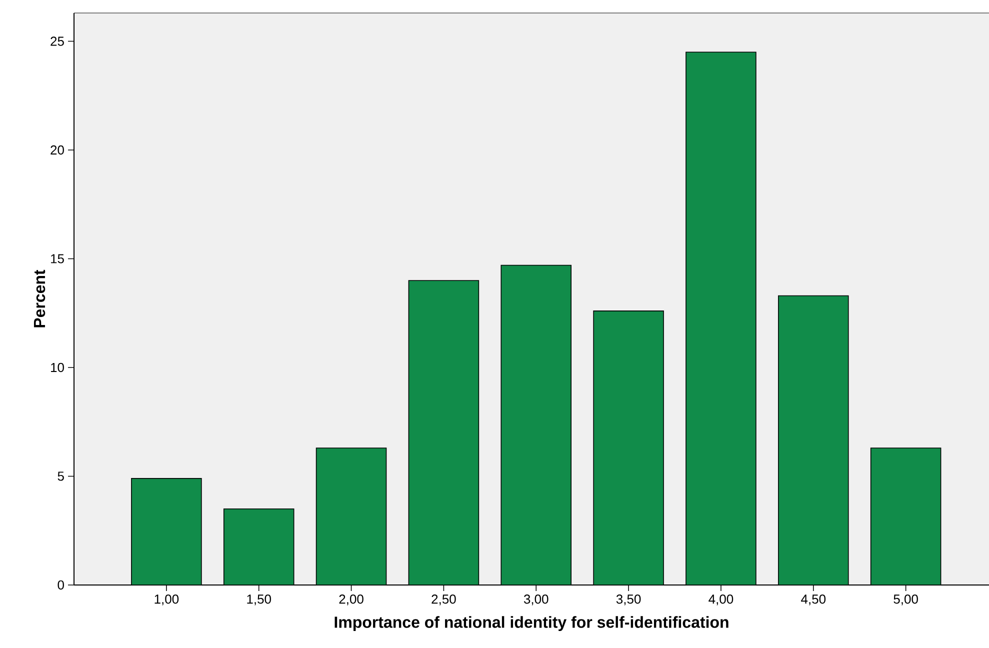  What do you see at coordinates (906, 600) in the screenshot?
I see `x-tick-label: 5,00` at bounding box center [906, 600].